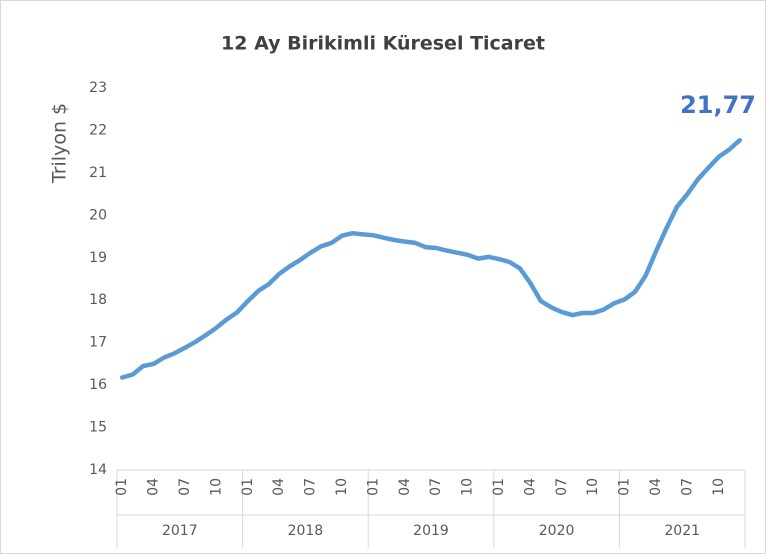  I want to click on y-tick-label: 14, so click(98, 470).